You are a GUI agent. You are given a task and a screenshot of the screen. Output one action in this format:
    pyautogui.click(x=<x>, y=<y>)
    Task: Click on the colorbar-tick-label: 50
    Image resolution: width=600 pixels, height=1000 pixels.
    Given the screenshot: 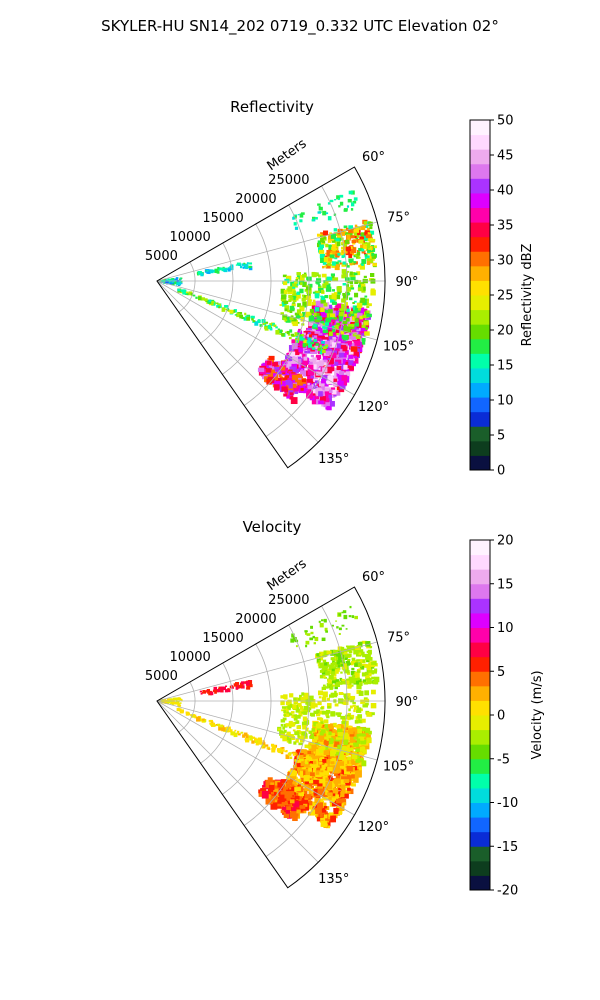 What is the action you would take?
    pyautogui.click(x=505, y=121)
    